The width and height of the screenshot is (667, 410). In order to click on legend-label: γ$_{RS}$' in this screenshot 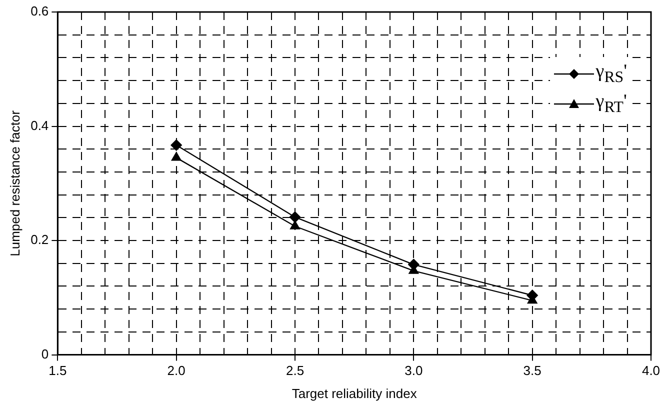, I will do `click(611, 74)`.